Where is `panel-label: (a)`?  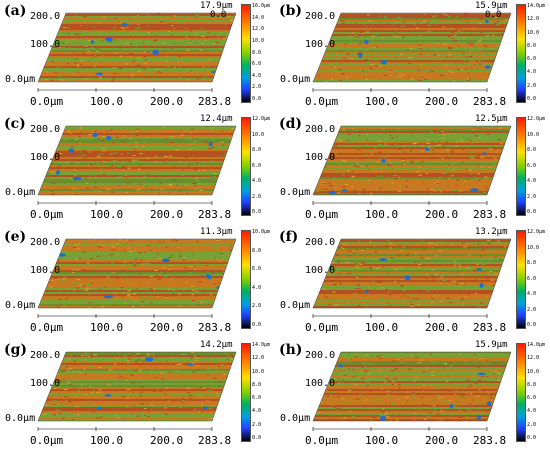
panel-label: (a) is located at coordinates (15, 11).